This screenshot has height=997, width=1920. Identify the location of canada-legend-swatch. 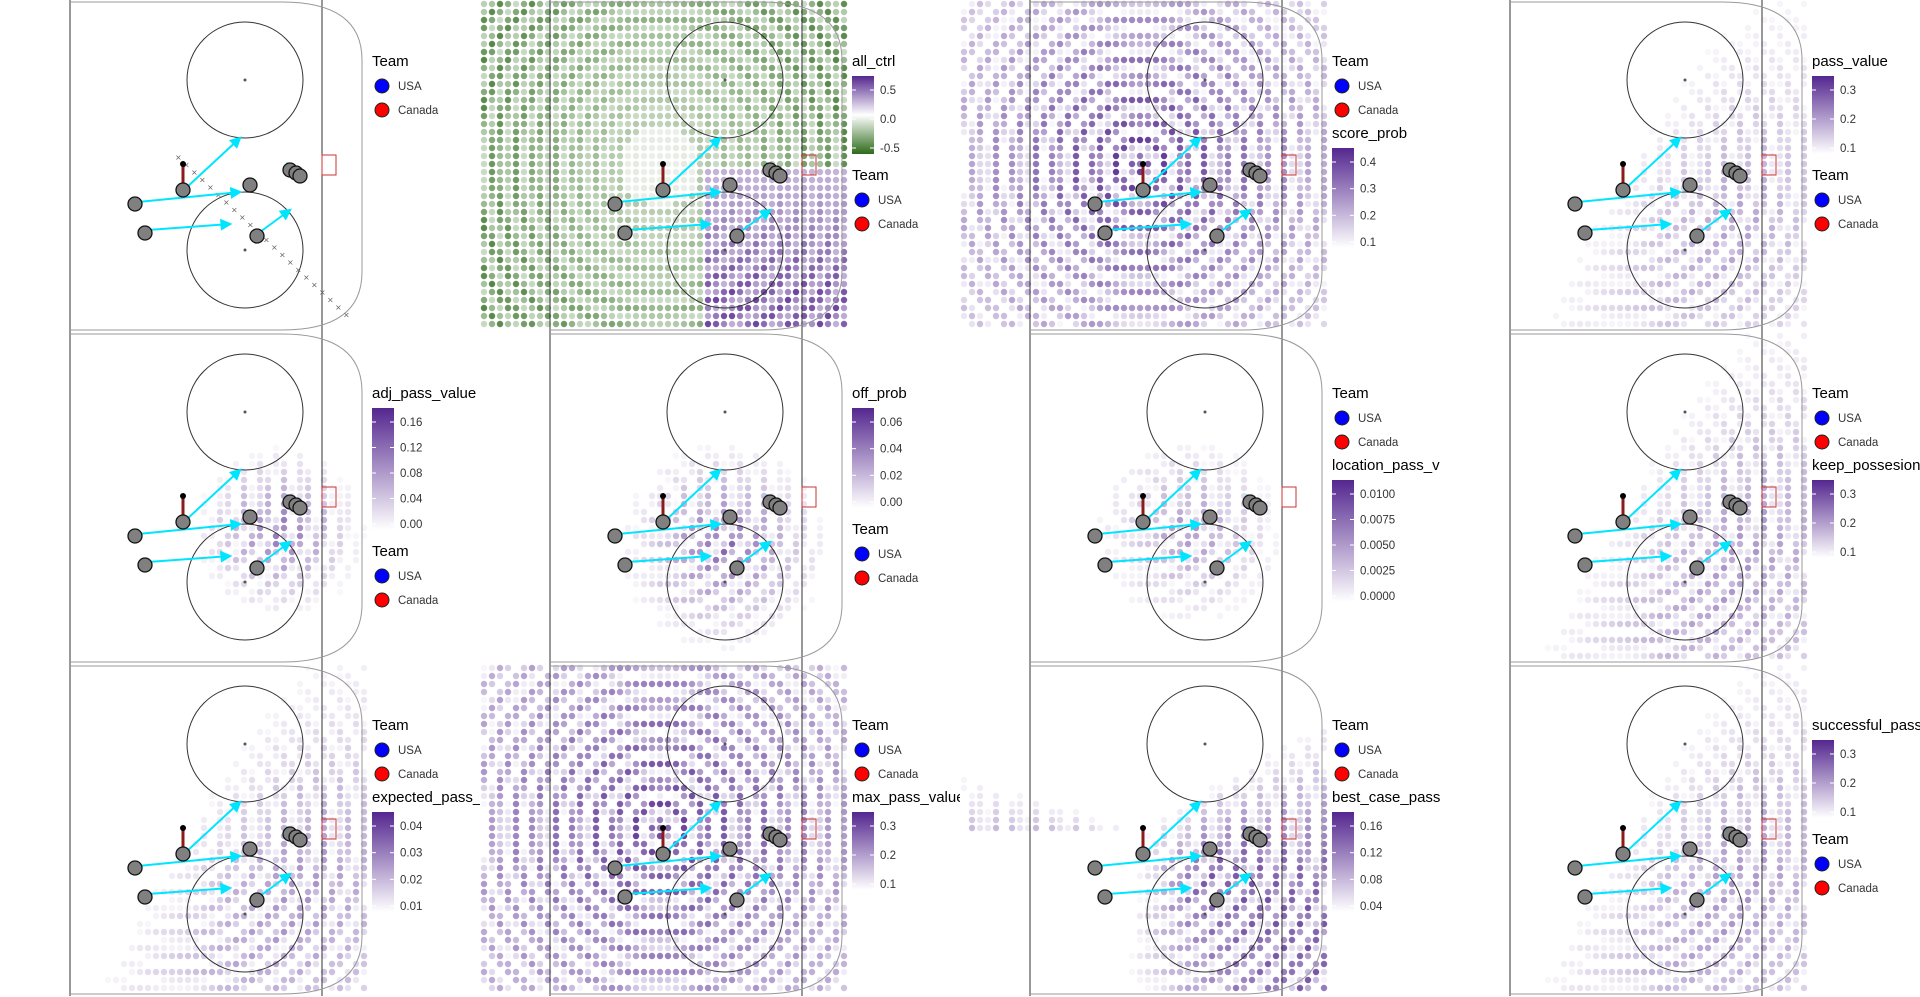
(862, 578).